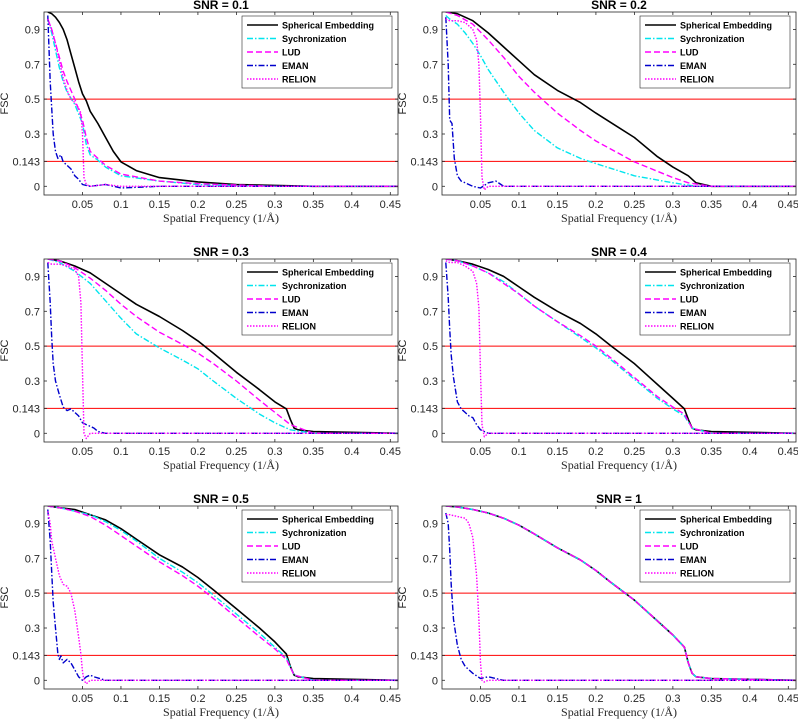  I want to click on y-tick-label: 0.3, so click(32, 629).